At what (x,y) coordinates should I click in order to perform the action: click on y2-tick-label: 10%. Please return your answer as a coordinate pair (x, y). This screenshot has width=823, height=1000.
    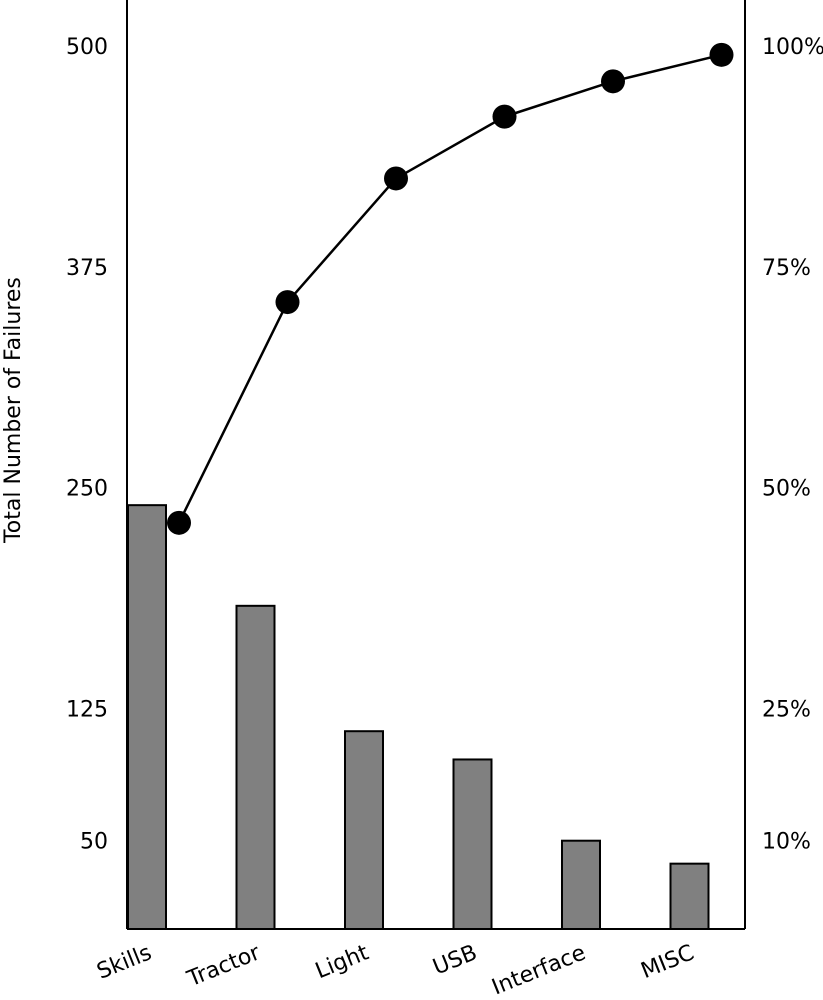
    Looking at the image, I should click on (786, 842).